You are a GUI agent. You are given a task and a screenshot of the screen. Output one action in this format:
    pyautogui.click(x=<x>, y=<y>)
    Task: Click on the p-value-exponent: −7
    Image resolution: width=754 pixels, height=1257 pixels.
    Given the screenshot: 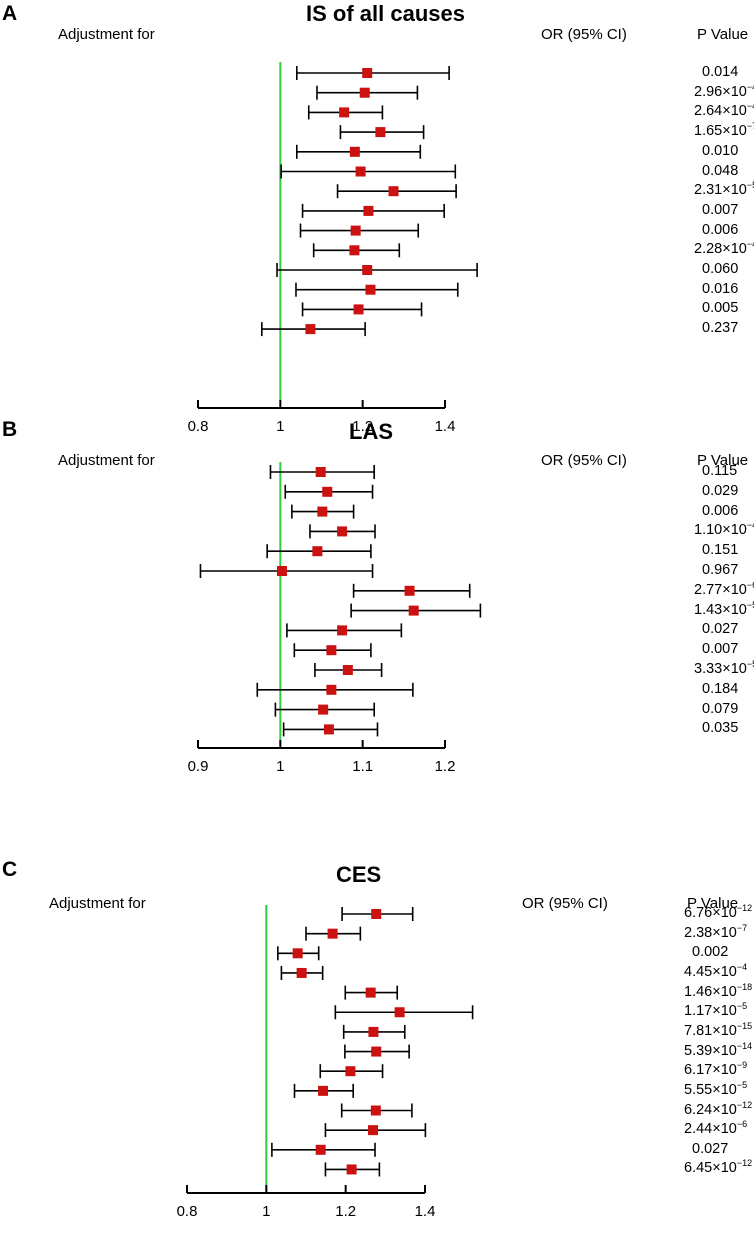 What is the action you would take?
    pyautogui.click(x=742, y=927)
    